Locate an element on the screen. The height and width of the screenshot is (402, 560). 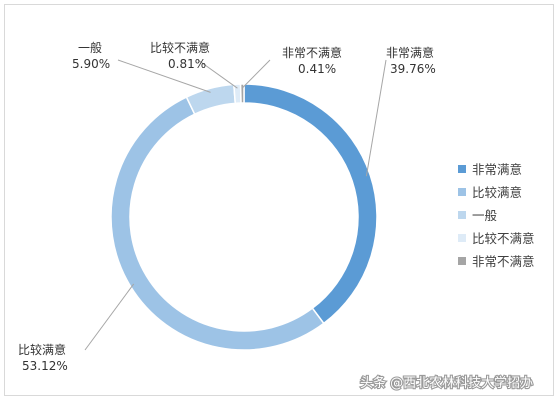
leader-line-very-dissatisfied is located at coordinates (256, 74).